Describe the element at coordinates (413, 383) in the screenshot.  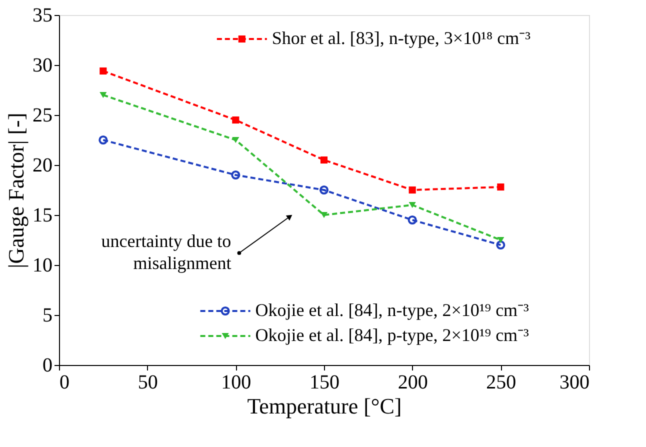
I see `x-tick-label: 200` at that location.